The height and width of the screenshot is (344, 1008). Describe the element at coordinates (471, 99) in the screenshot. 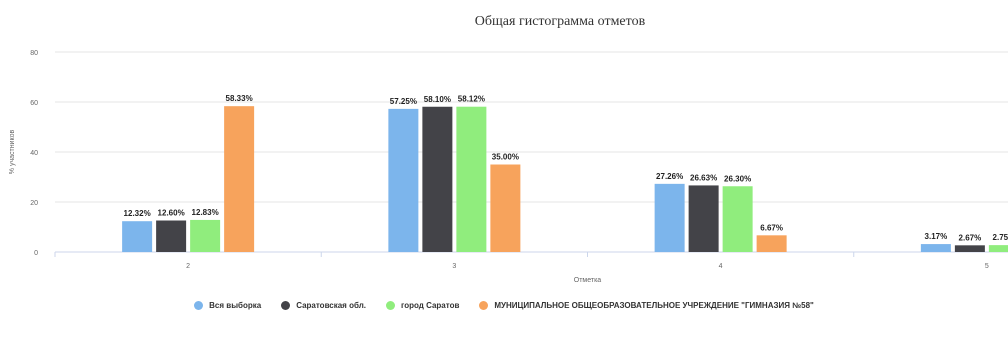

I see `data-label: 58.12%` at that location.